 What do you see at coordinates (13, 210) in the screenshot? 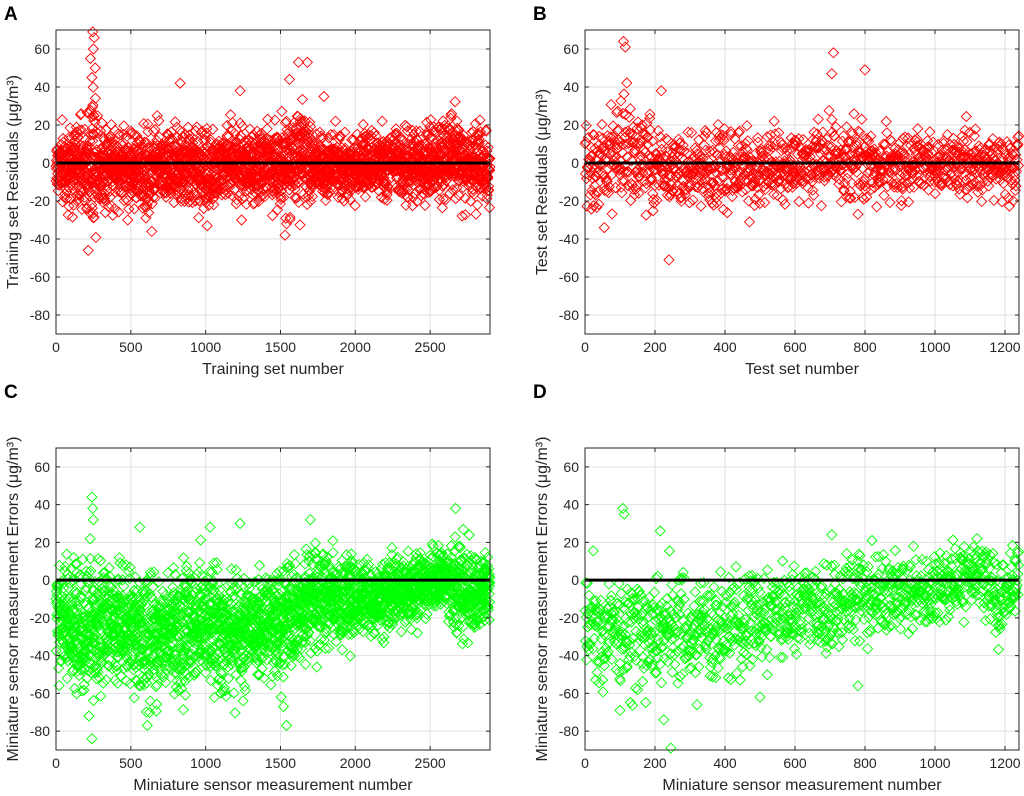
I see `y-axis-label-text: Training set Residuals` at bounding box center [13, 210].